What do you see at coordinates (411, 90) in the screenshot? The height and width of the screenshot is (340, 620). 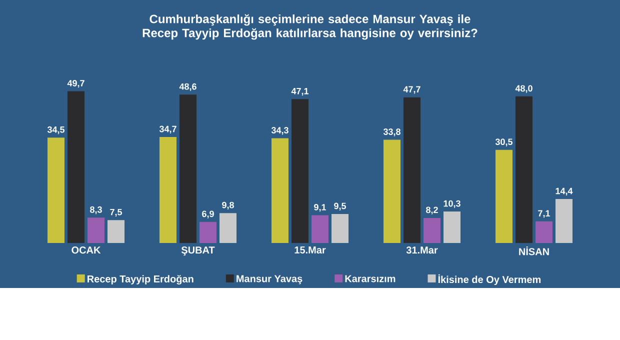 I see `data-label: 47,7` at bounding box center [411, 90].